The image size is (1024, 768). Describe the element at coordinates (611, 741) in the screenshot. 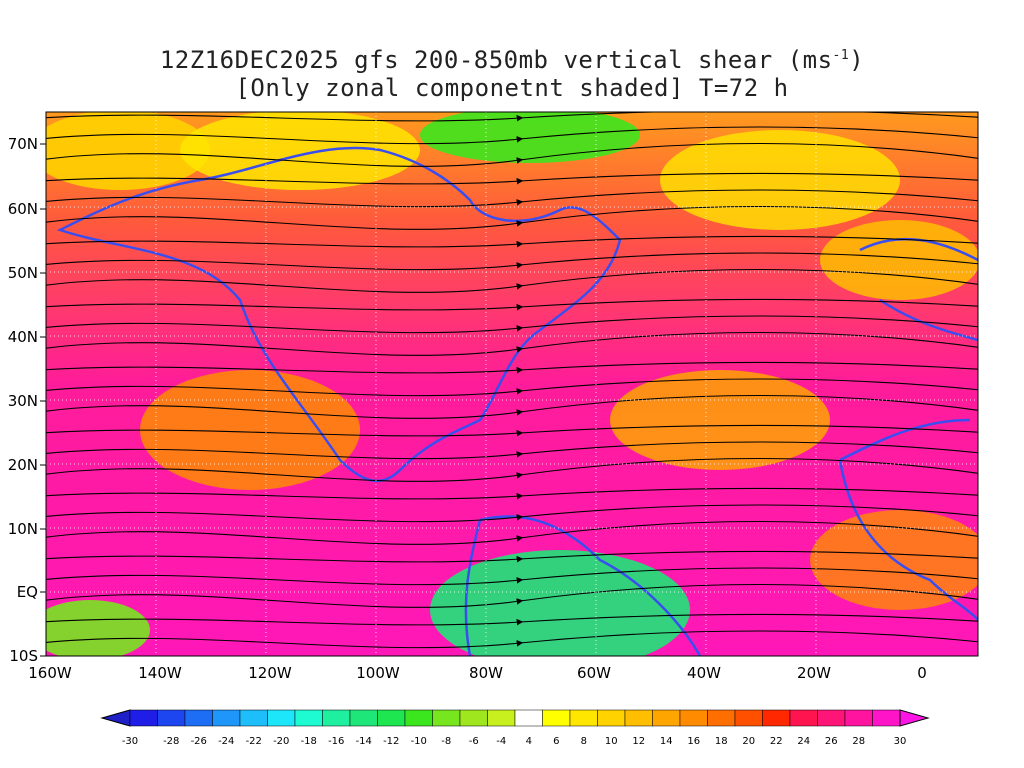

I see `colorbar-label: 10` at that location.